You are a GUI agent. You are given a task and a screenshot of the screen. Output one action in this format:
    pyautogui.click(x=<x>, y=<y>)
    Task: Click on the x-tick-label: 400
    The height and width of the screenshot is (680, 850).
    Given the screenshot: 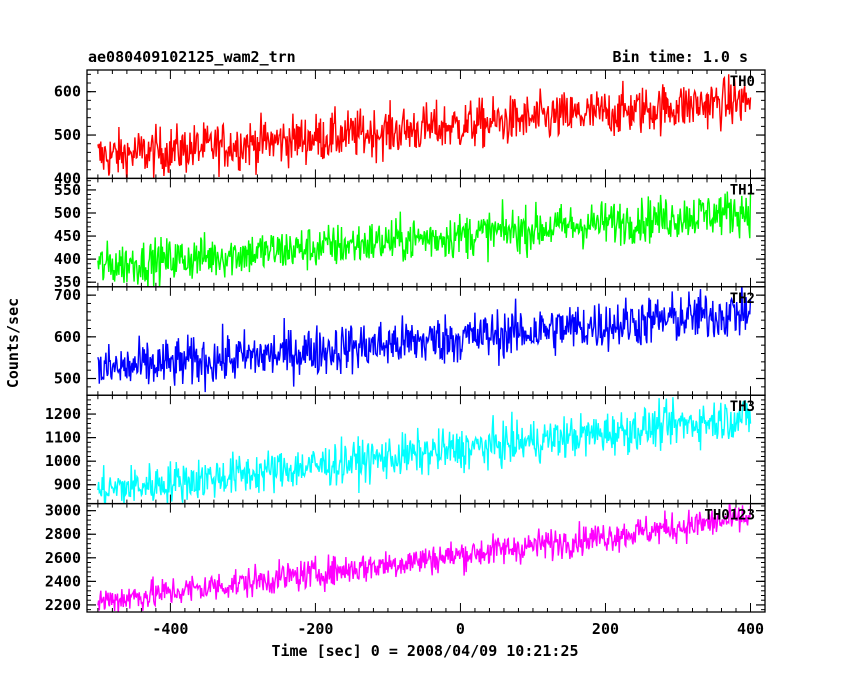 What is the action you would take?
    pyautogui.click(x=750, y=629)
    